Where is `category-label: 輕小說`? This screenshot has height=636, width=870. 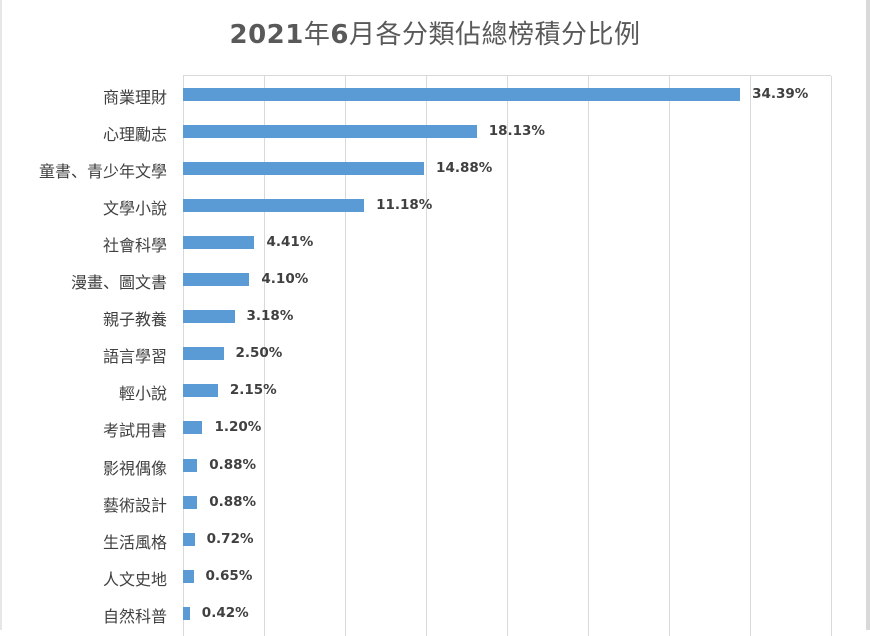
category-label: 輕小說 is located at coordinates (142, 394).